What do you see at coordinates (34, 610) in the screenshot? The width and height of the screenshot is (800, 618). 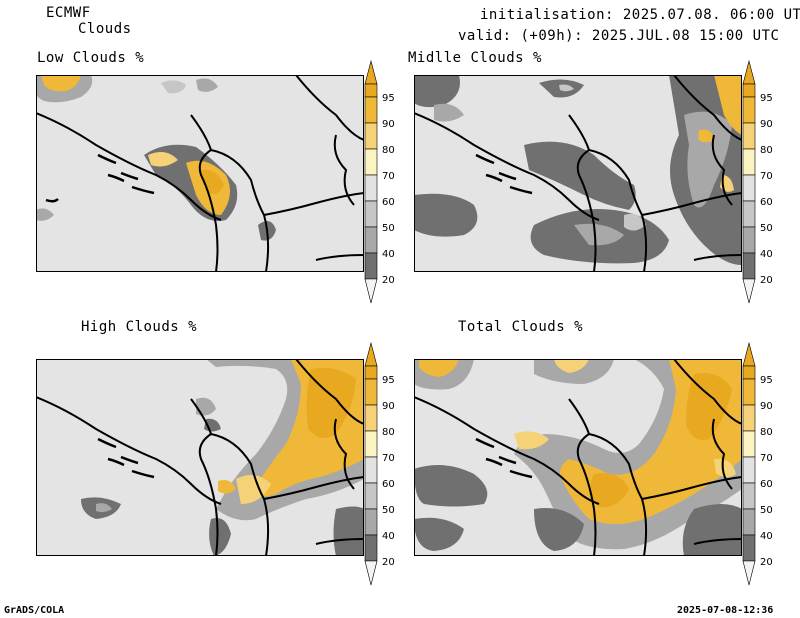 I see `footer-software: GrADS/COLA` at bounding box center [34, 610].